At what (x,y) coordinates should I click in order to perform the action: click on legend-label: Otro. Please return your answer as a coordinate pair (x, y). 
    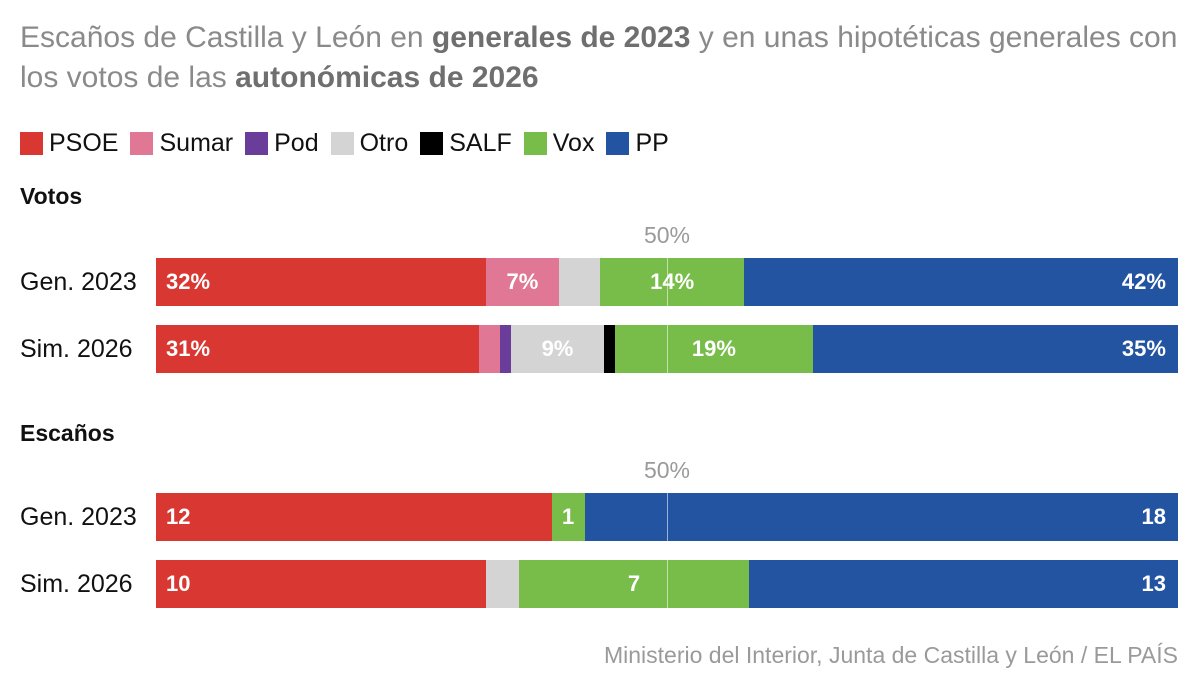
    Looking at the image, I should click on (384, 142).